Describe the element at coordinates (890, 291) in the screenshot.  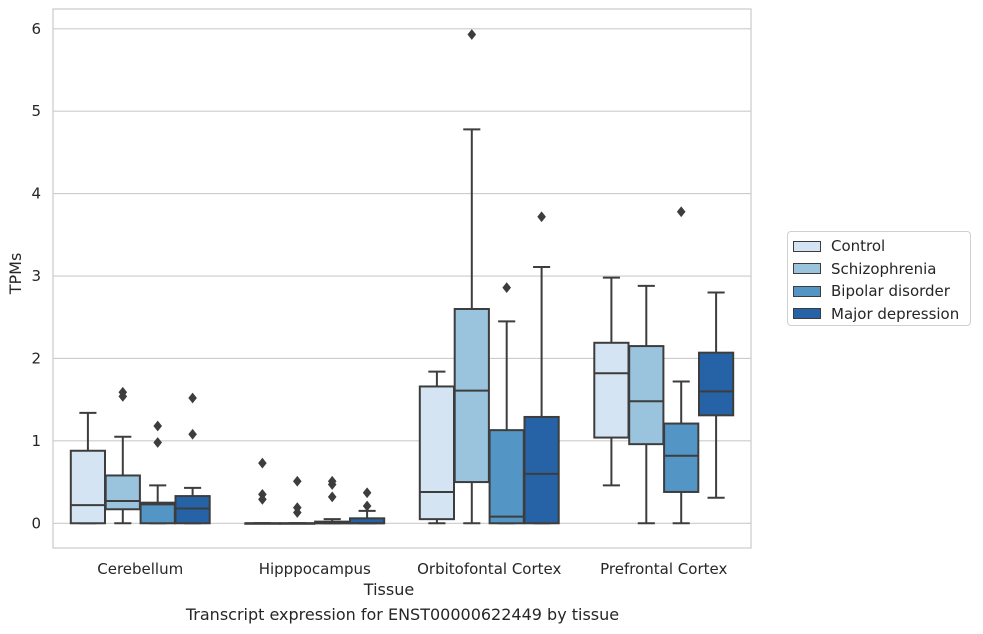
I see `legend-label: Bipolar disorder` at that location.